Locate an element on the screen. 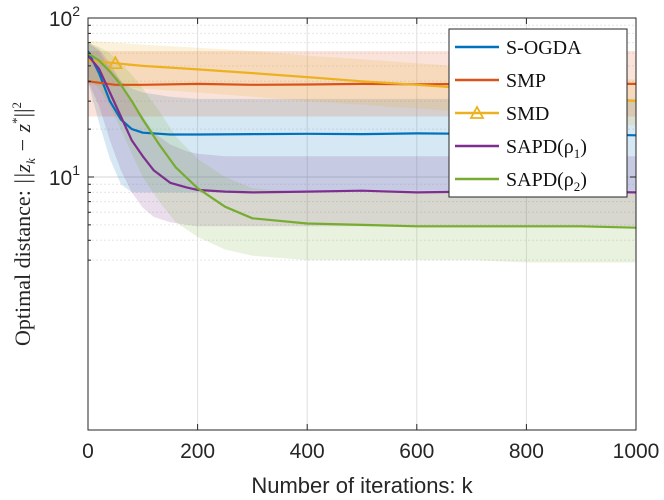  y-tick-label: 10² is located at coordinates (64, 17).